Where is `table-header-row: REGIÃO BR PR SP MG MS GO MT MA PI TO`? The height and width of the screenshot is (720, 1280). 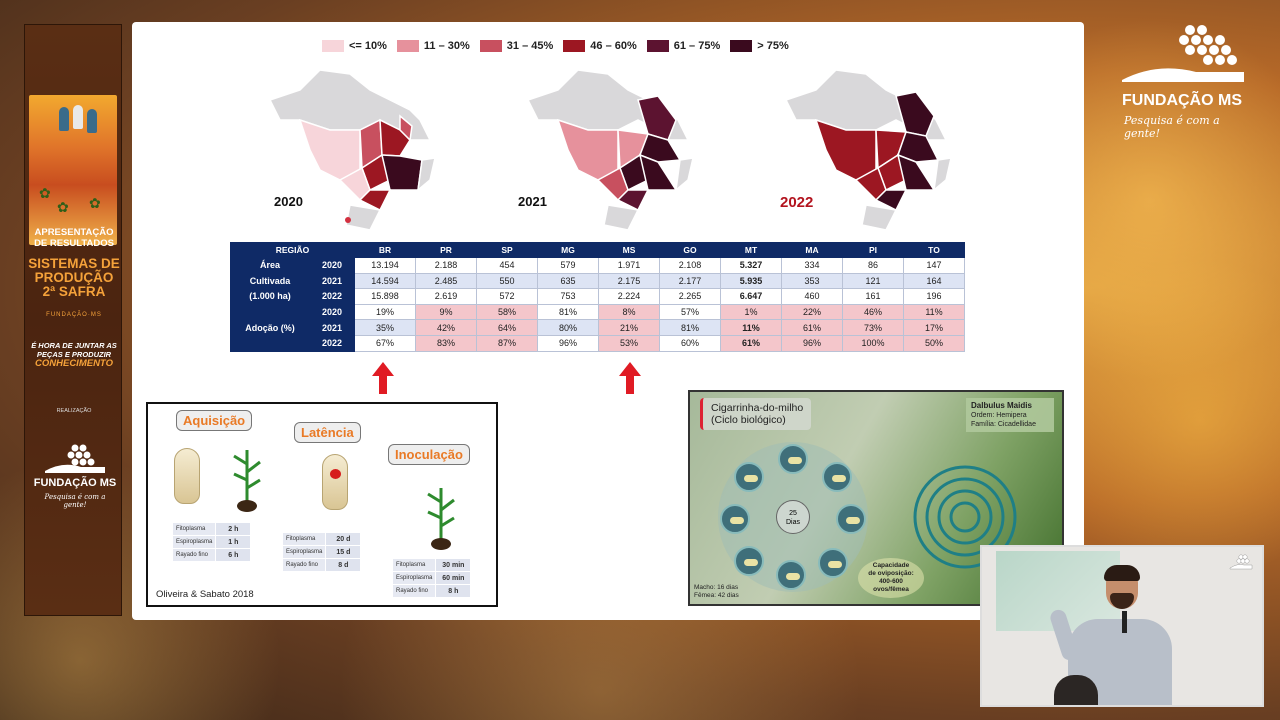
table-header-row: REGIÃO BR PR SP MG MS GO MT MA PI TO is located at coordinates (597, 250).